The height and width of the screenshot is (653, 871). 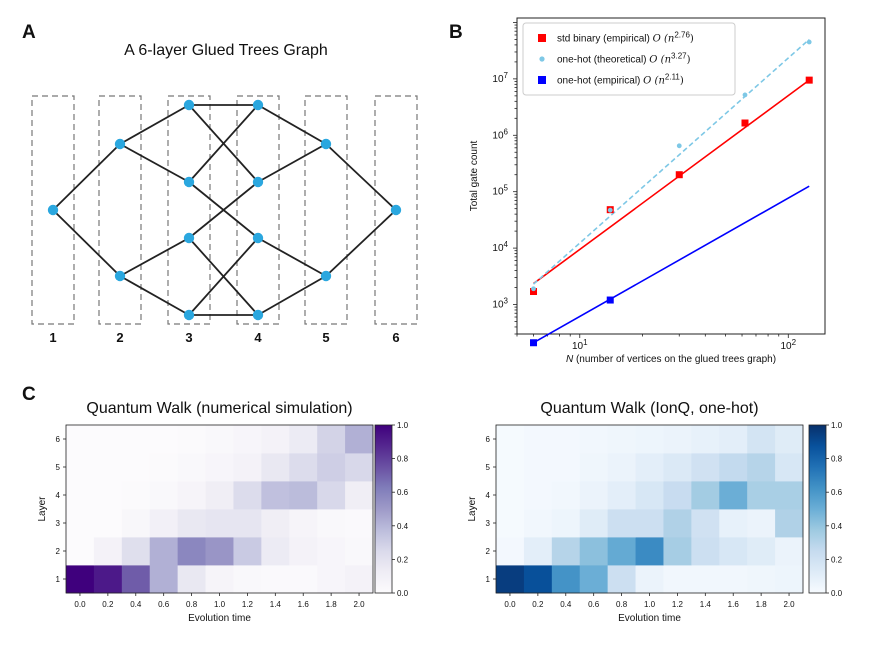 What do you see at coordinates (456, 32) in the screenshot?
I see `panel-letter-b: B` at bounding box center [456, 32].